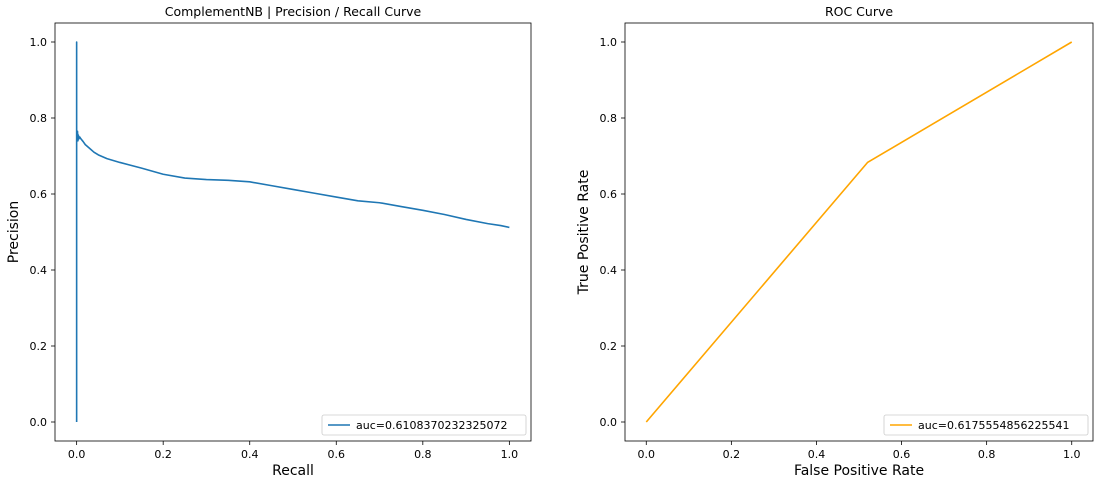 The width and height of the screenshot is (1094, 479). I want to click on roc-x-tick-label: 0.4, so click(817, 454).